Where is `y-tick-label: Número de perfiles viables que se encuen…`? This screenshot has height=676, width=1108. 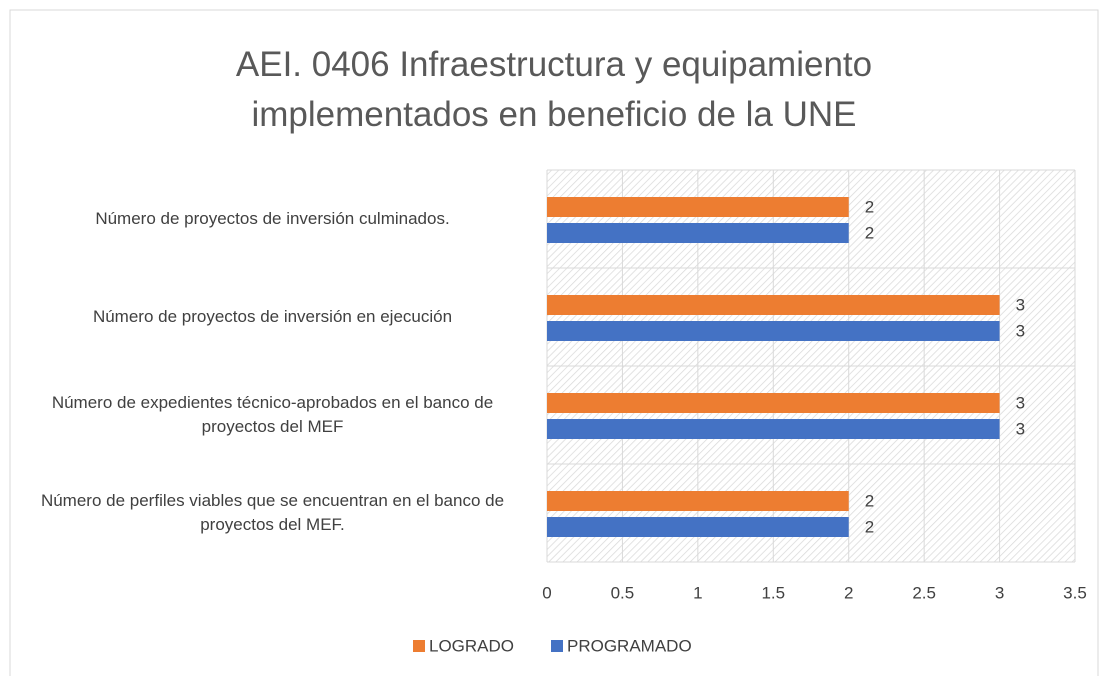 y-tick-label: Número de perfiles viables que se encuen… is located at coordinates (272, 512).